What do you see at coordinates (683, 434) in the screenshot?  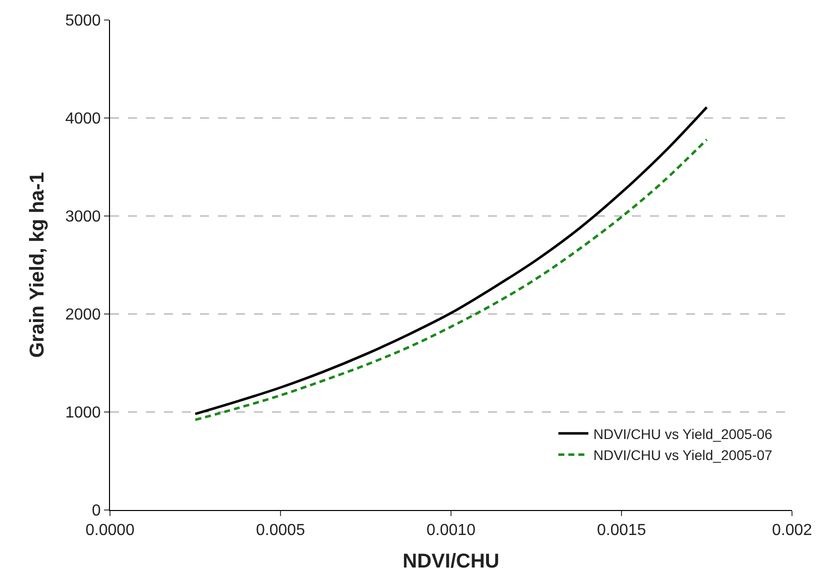 I see `legend-label: NDVI/CHU vs Yield_2005-06` at bounding box center [683, 434].